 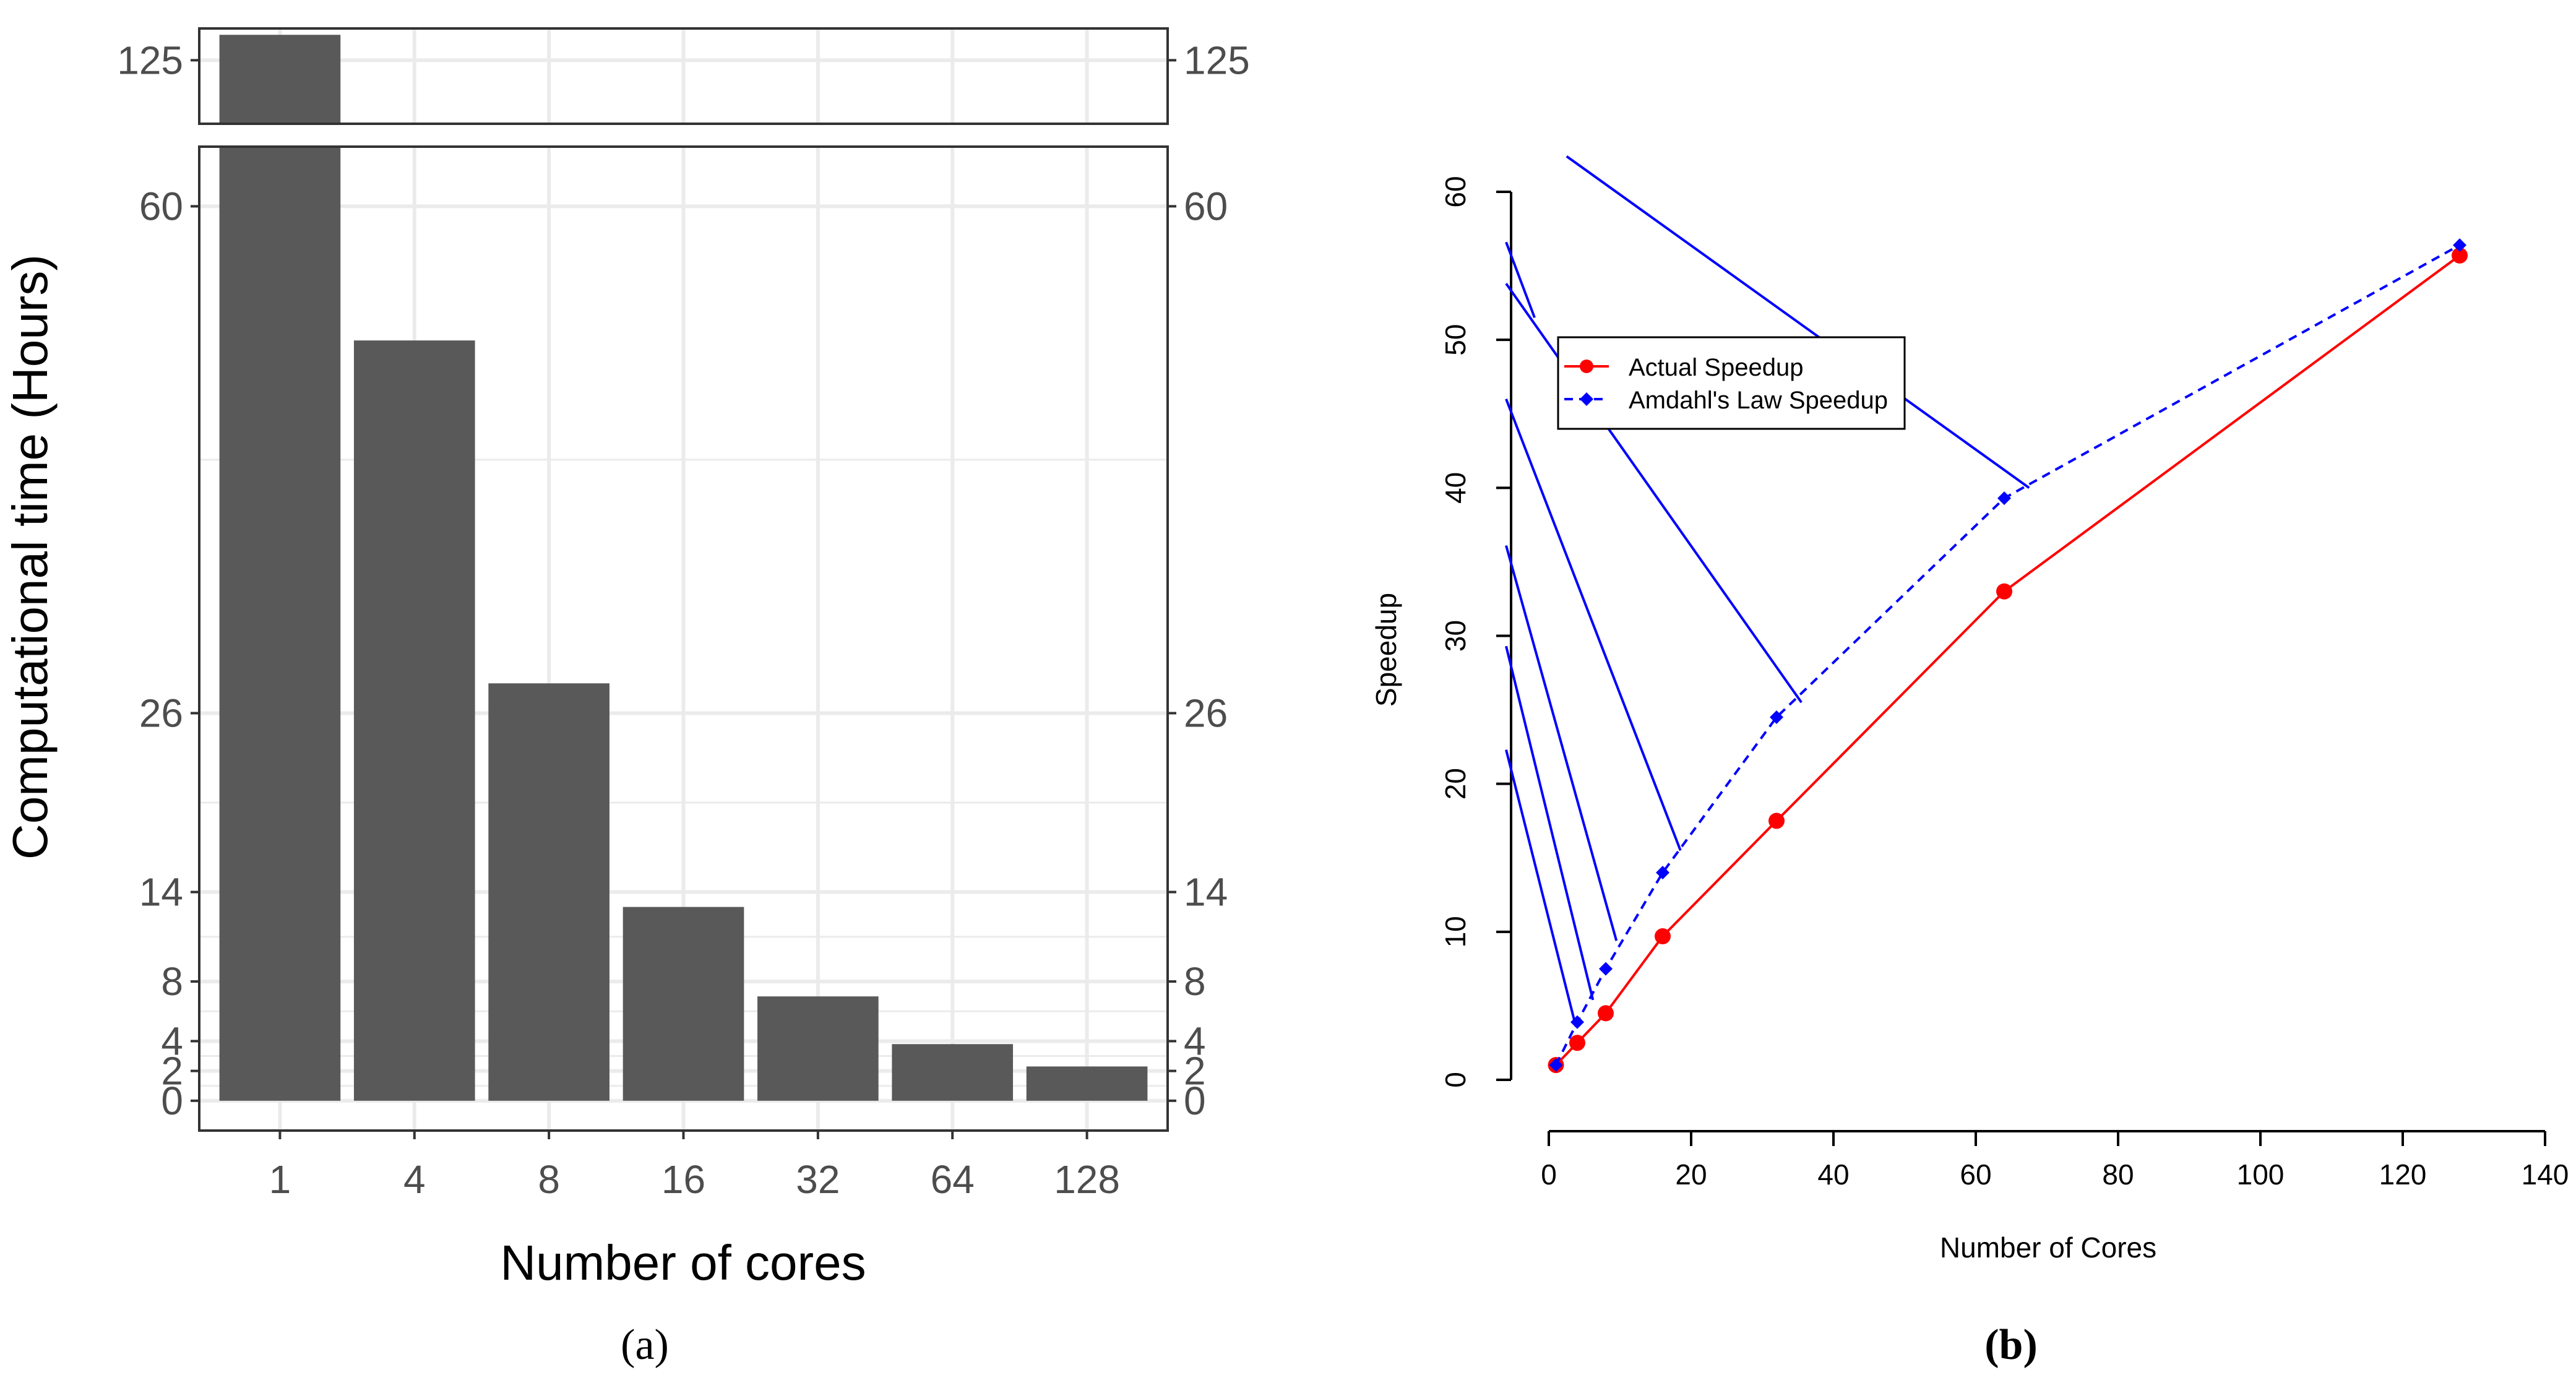 I want to click on panel-b-x-tick-label: 60, so click(x=1975, y=1174).